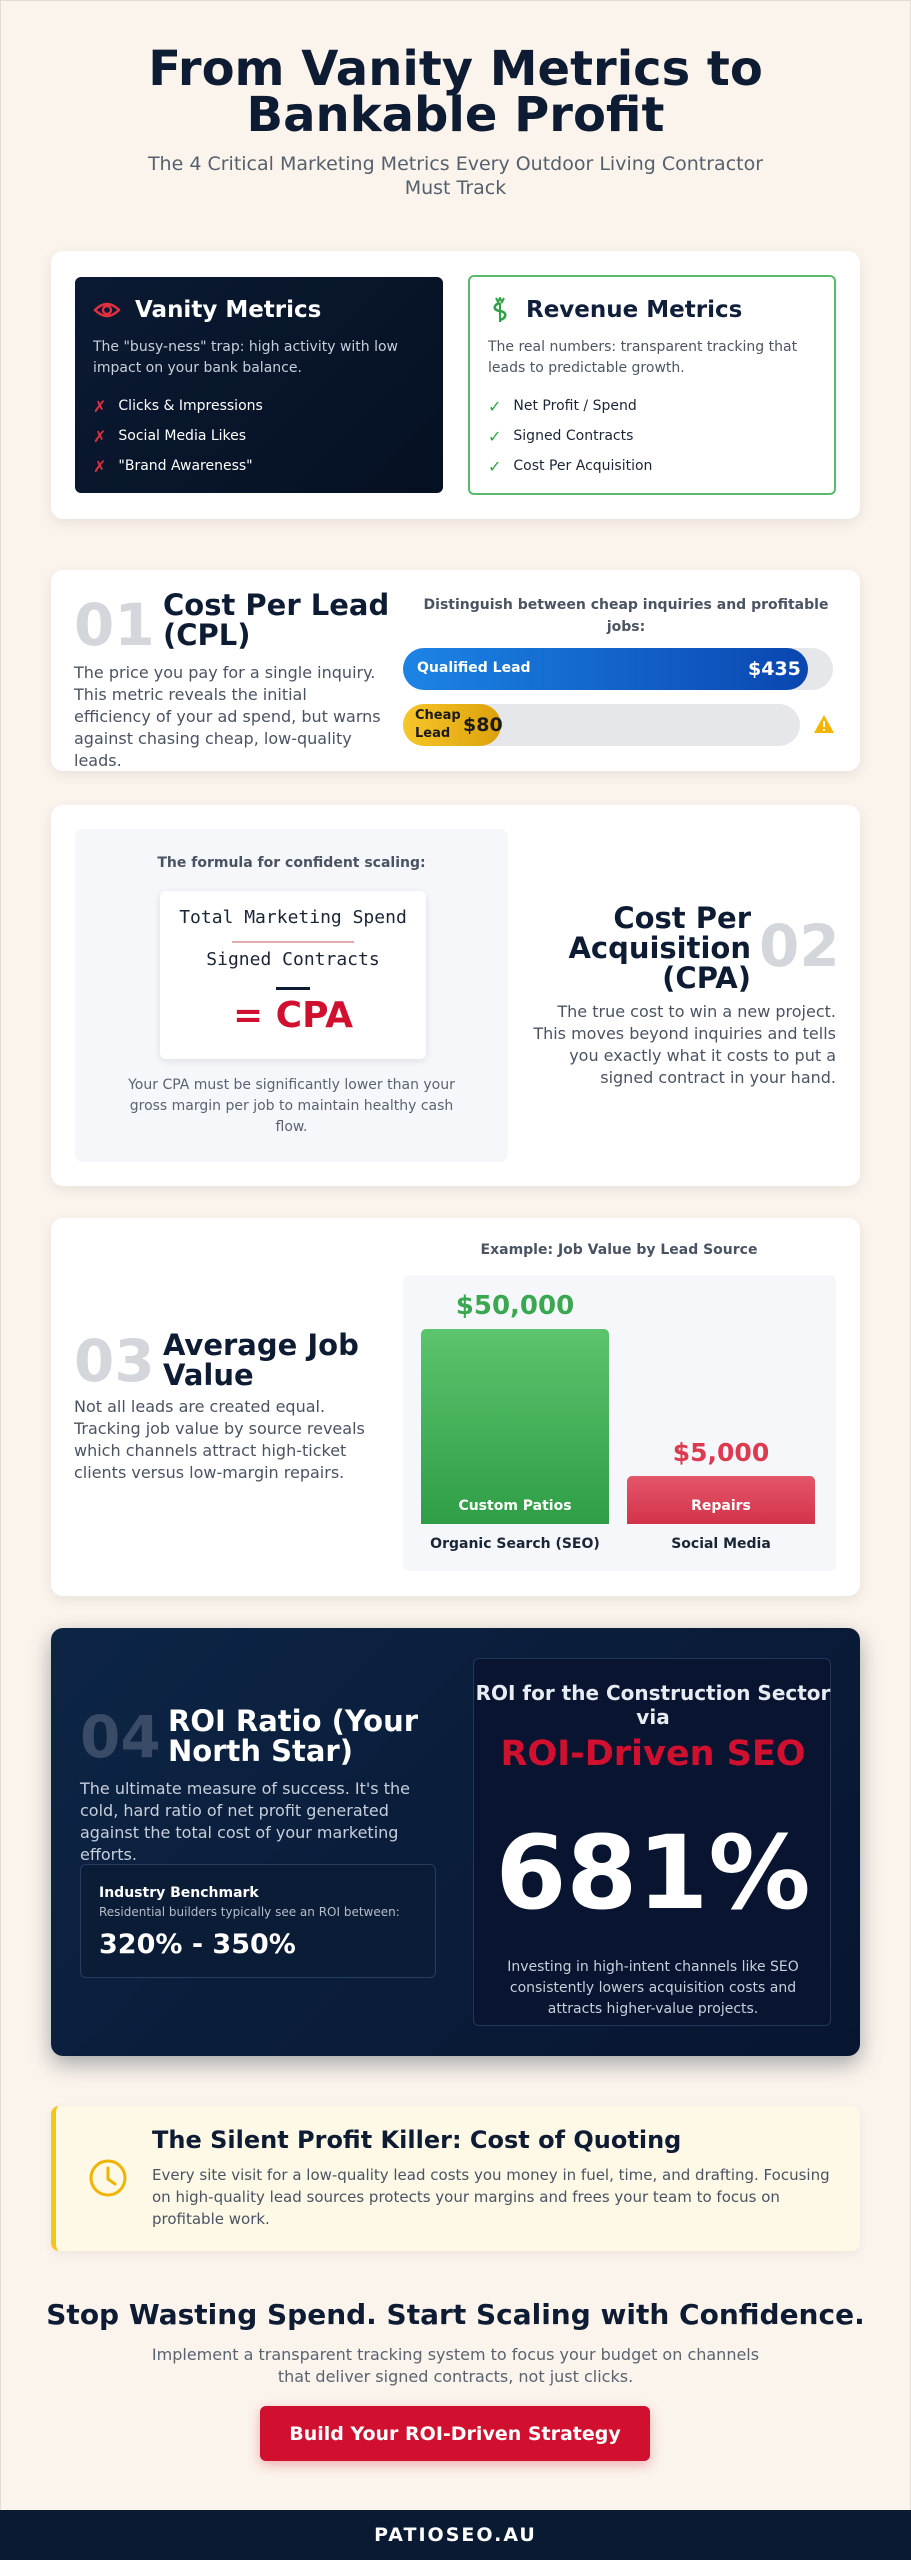  What do you see at coordinates (197, 1944) in the screenshot?
I see `benchmark-value: 320% - 350%` at bounding box center [197, 1944].